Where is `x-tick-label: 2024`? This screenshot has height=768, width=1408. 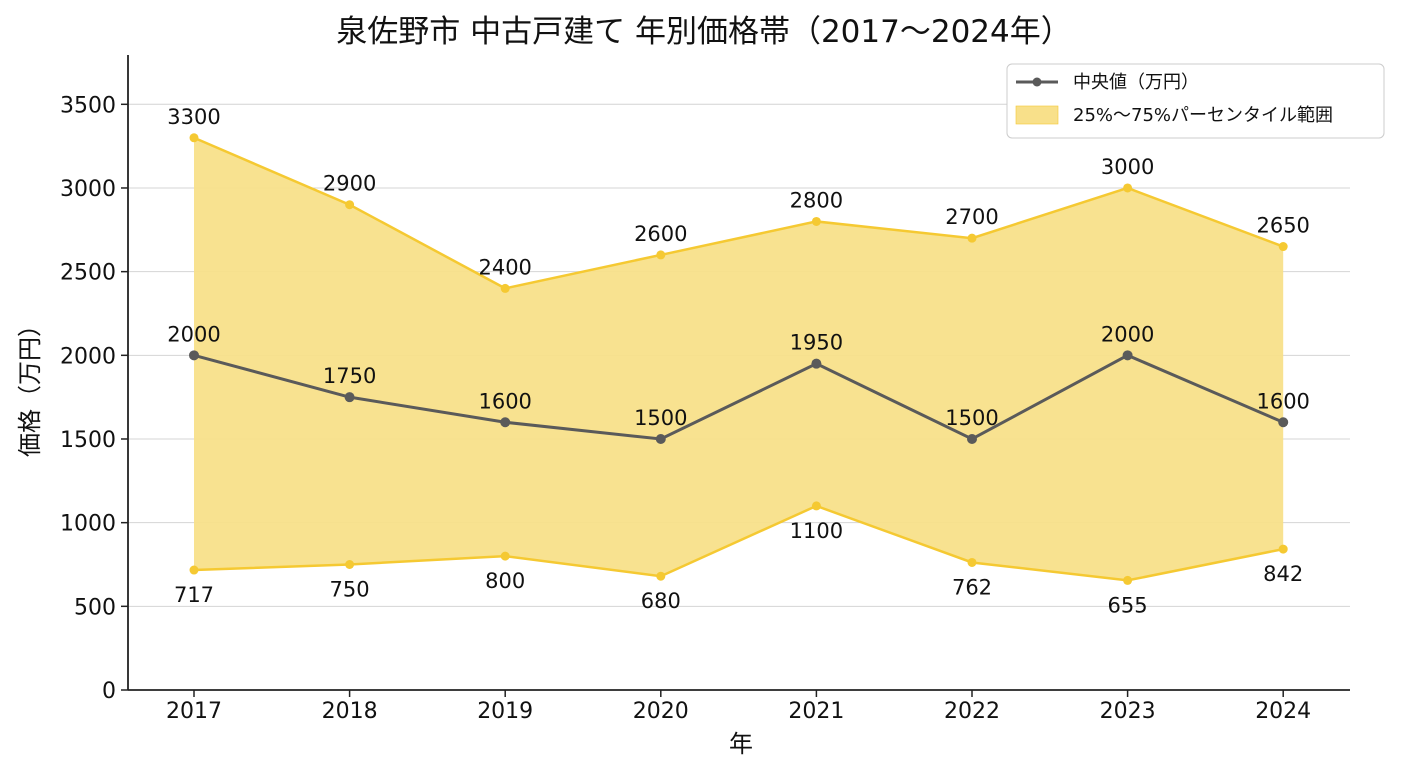
x-tick-label: 2024 is located at coordinates (1283, 711).